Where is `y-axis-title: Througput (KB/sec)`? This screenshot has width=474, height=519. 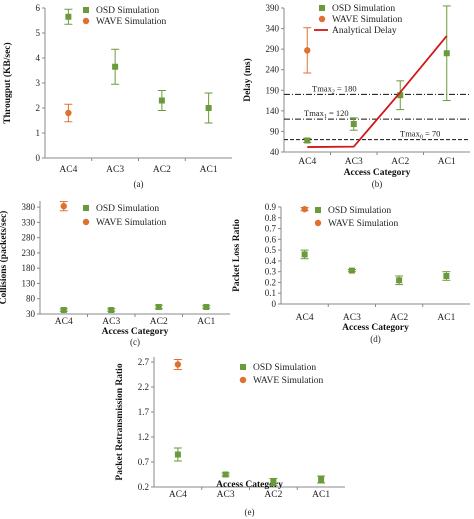
y-axis-title: Througput (KB/sec) is located at coordinates (7, 82).